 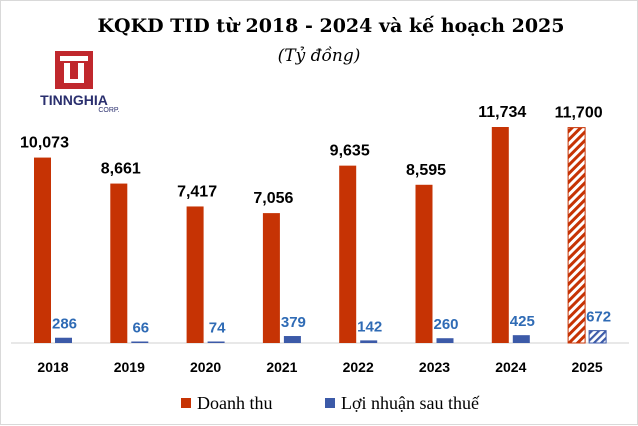 What do you see at coordinates (445, 340) in the screenshot?
I see `bar-profit-2023` at bounding box center [445, 340].